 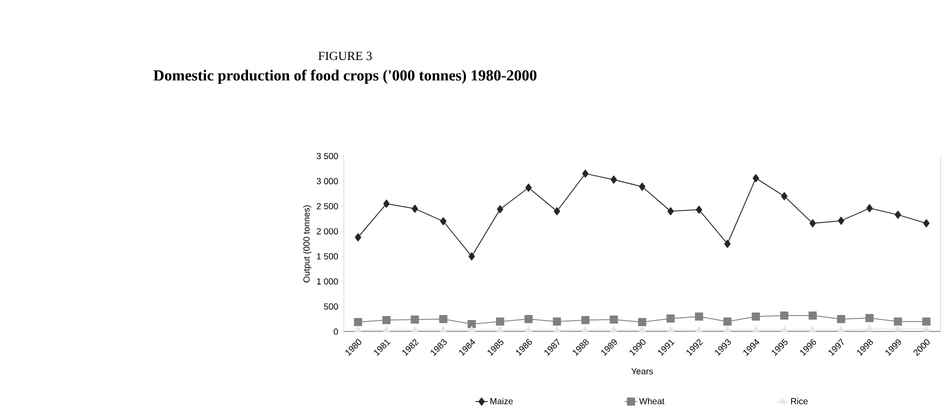 What do you see at coordinates (799, 401) in the screenshot?
I see `legend-label: Rice` at bounding box center [799, 401].